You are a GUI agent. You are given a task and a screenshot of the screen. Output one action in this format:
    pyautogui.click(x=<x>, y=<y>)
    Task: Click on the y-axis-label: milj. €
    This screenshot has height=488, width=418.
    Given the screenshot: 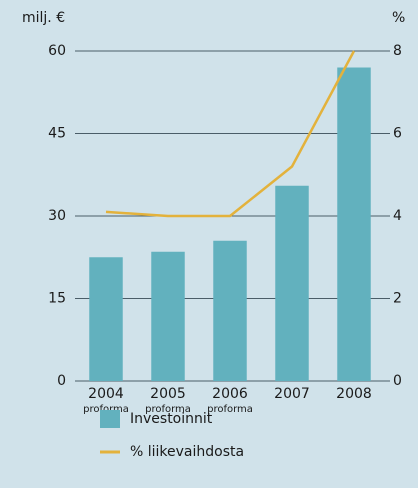 What is the action you would take?
    pyautogui.click(x=43, y=18)
    